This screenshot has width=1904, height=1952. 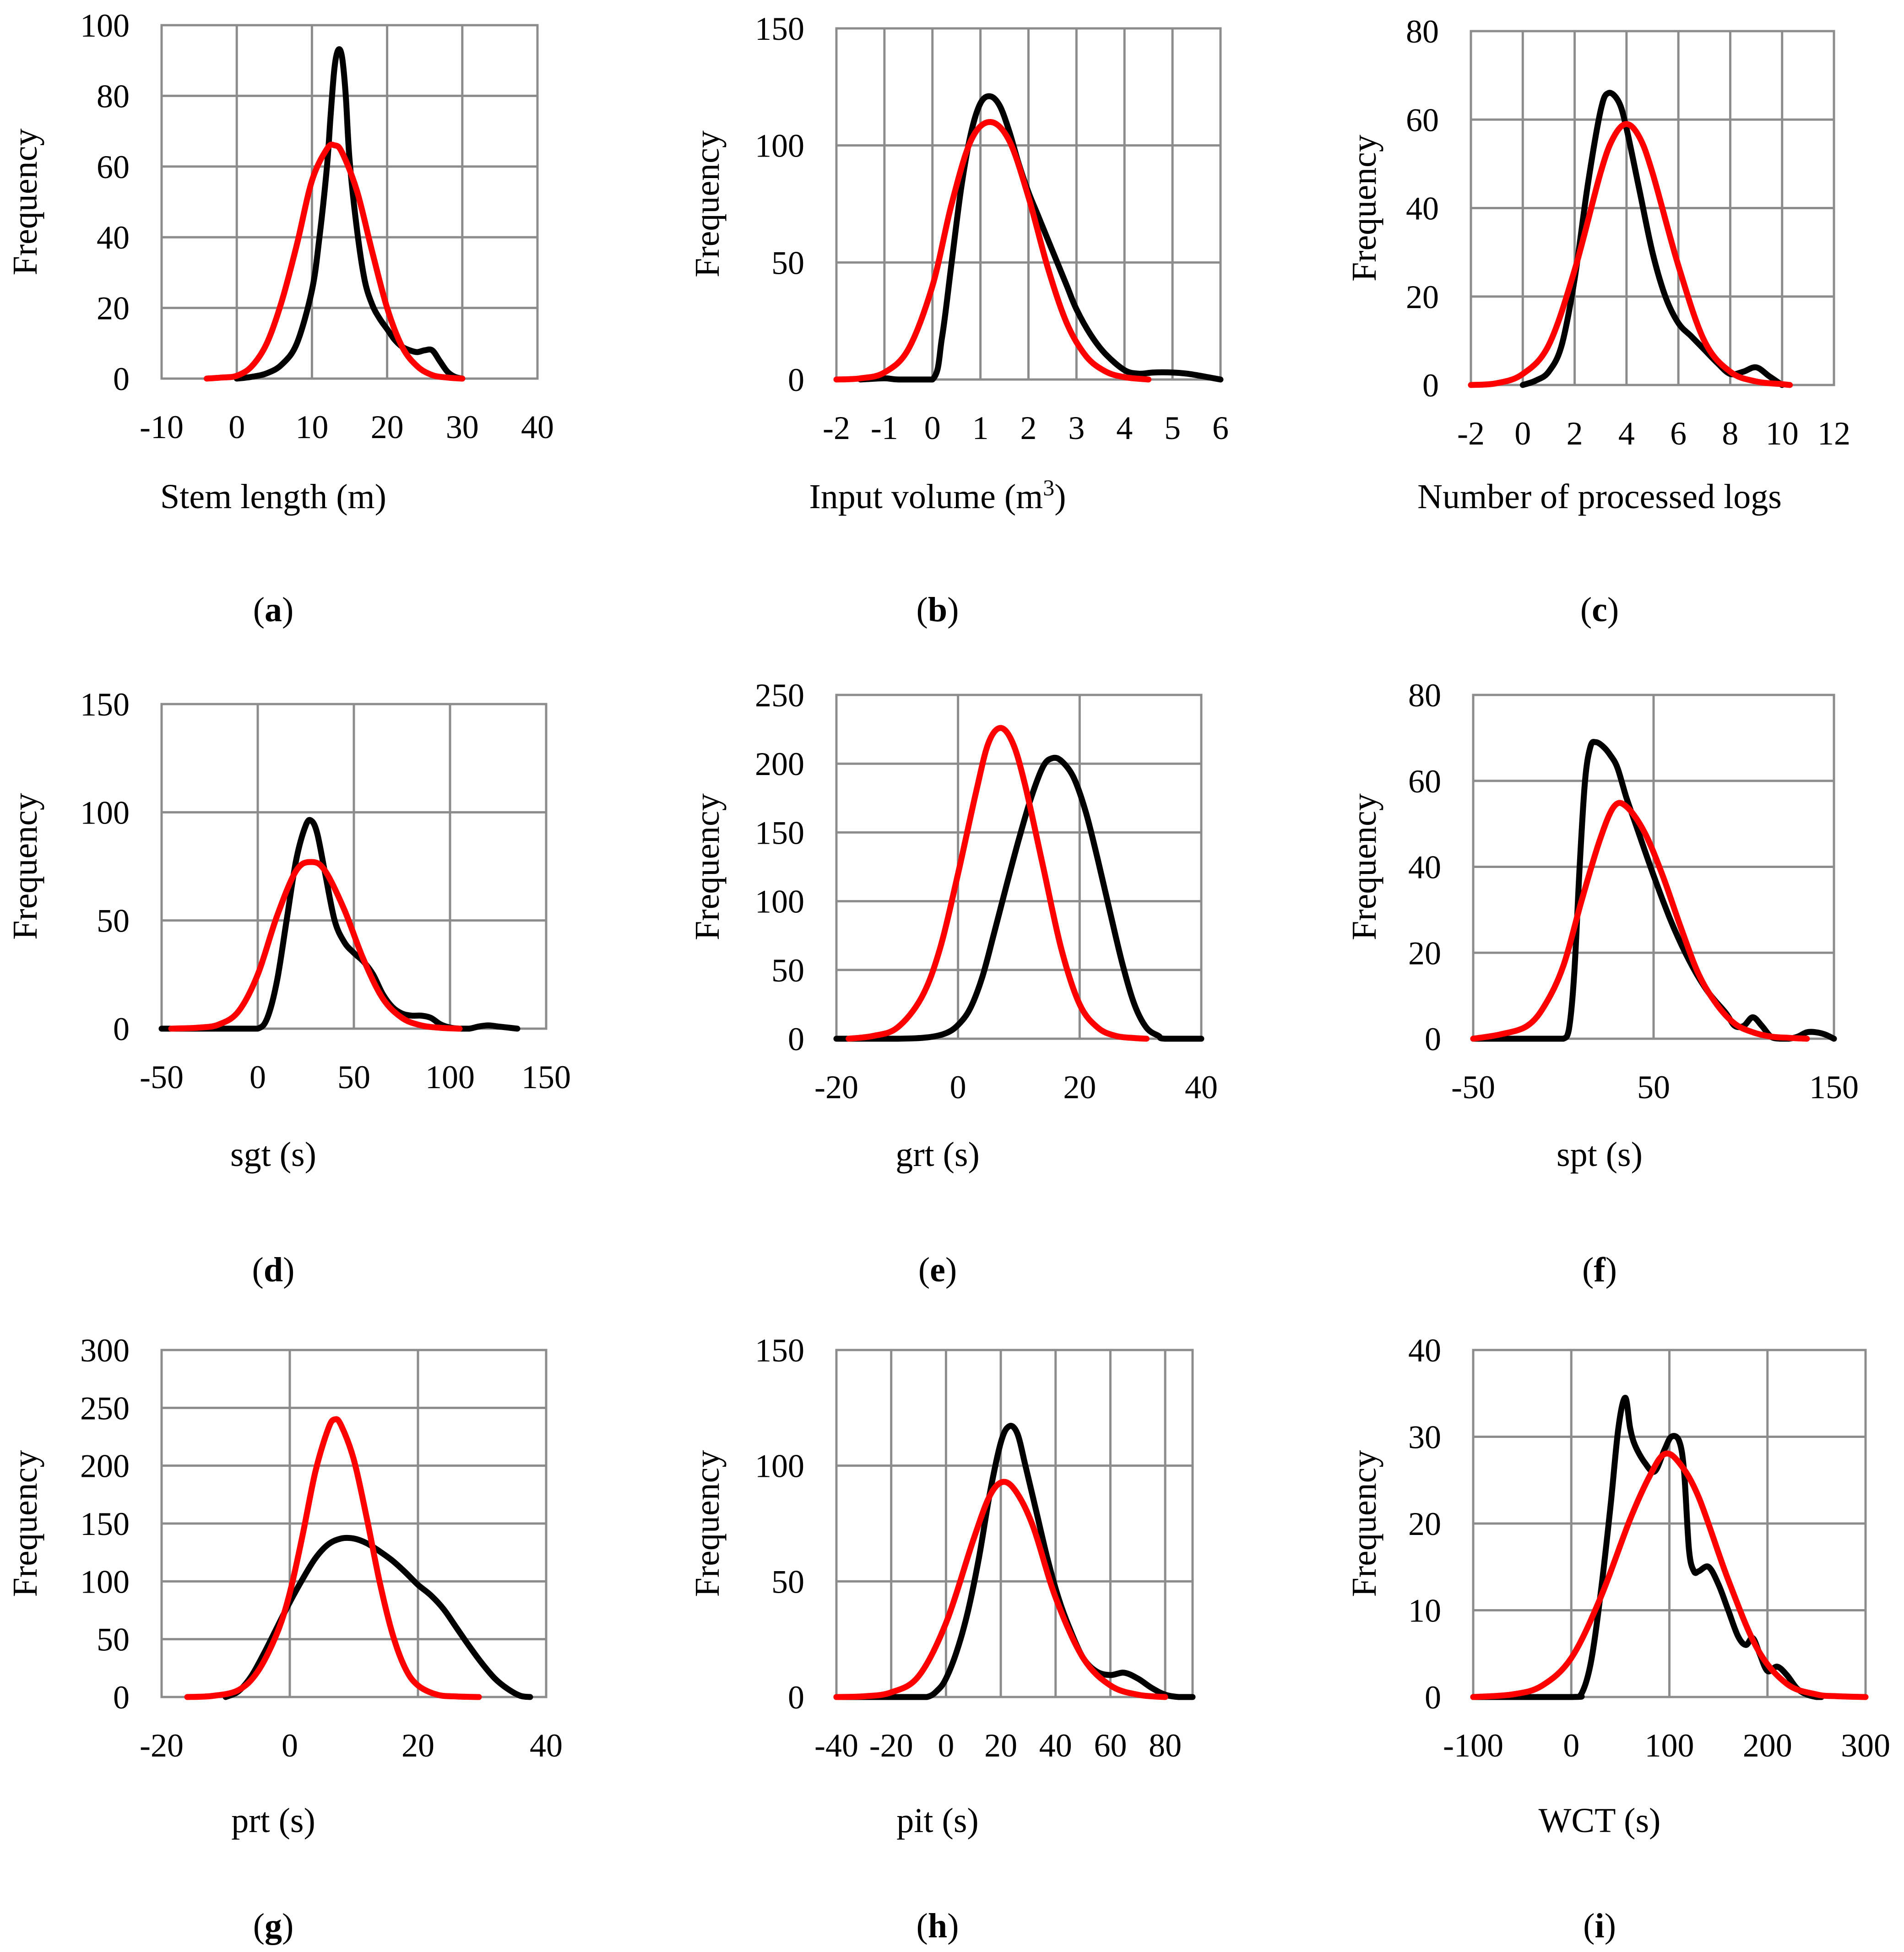 What do you see at coordinates (1599, 496) in the screenshot?
I see `x-axis-label: Number of processed logs` at bounding box center [1599, 496].